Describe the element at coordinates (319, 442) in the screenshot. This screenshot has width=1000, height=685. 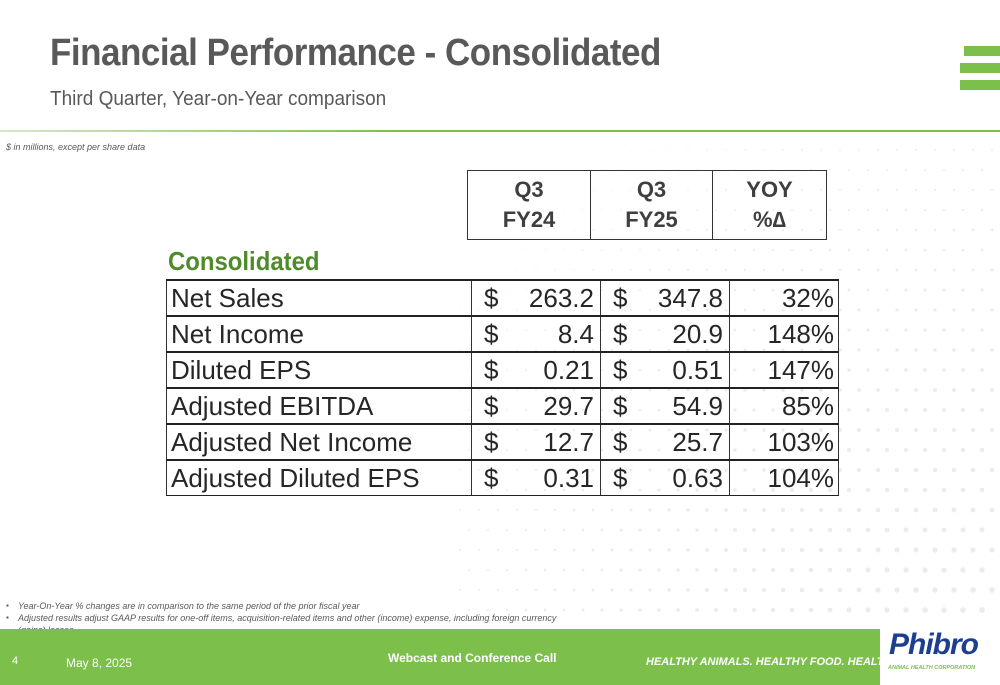
I see `row-label: Adjusted Net Income` at that location.